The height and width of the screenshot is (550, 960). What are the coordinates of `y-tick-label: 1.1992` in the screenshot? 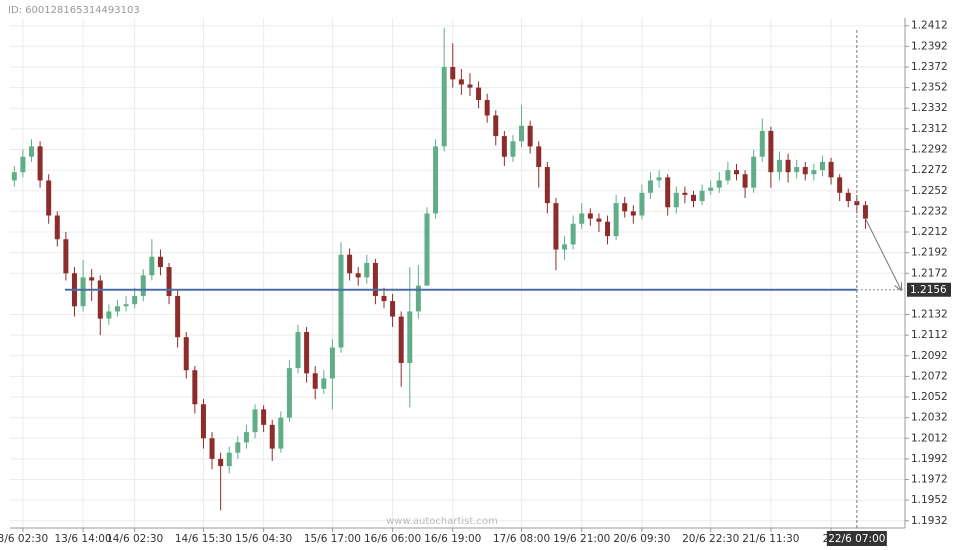 It's located at (929, 459).